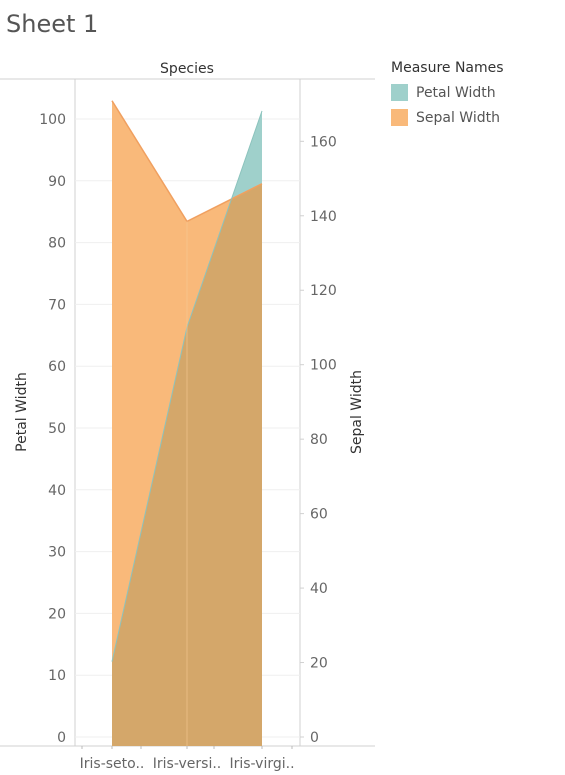  What do you see at coordinates (57, 182) in the screenshot?
I see `y-tick-label-left: 90` at bounding box center [57, 182].